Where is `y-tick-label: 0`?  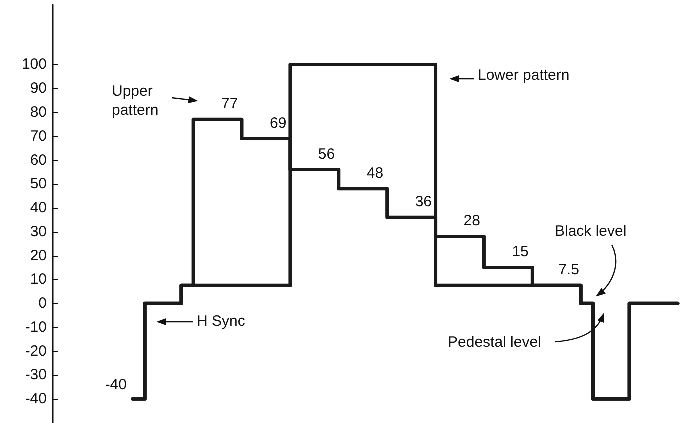
y-tick-label: 0 is located at coordinates (42, 303).